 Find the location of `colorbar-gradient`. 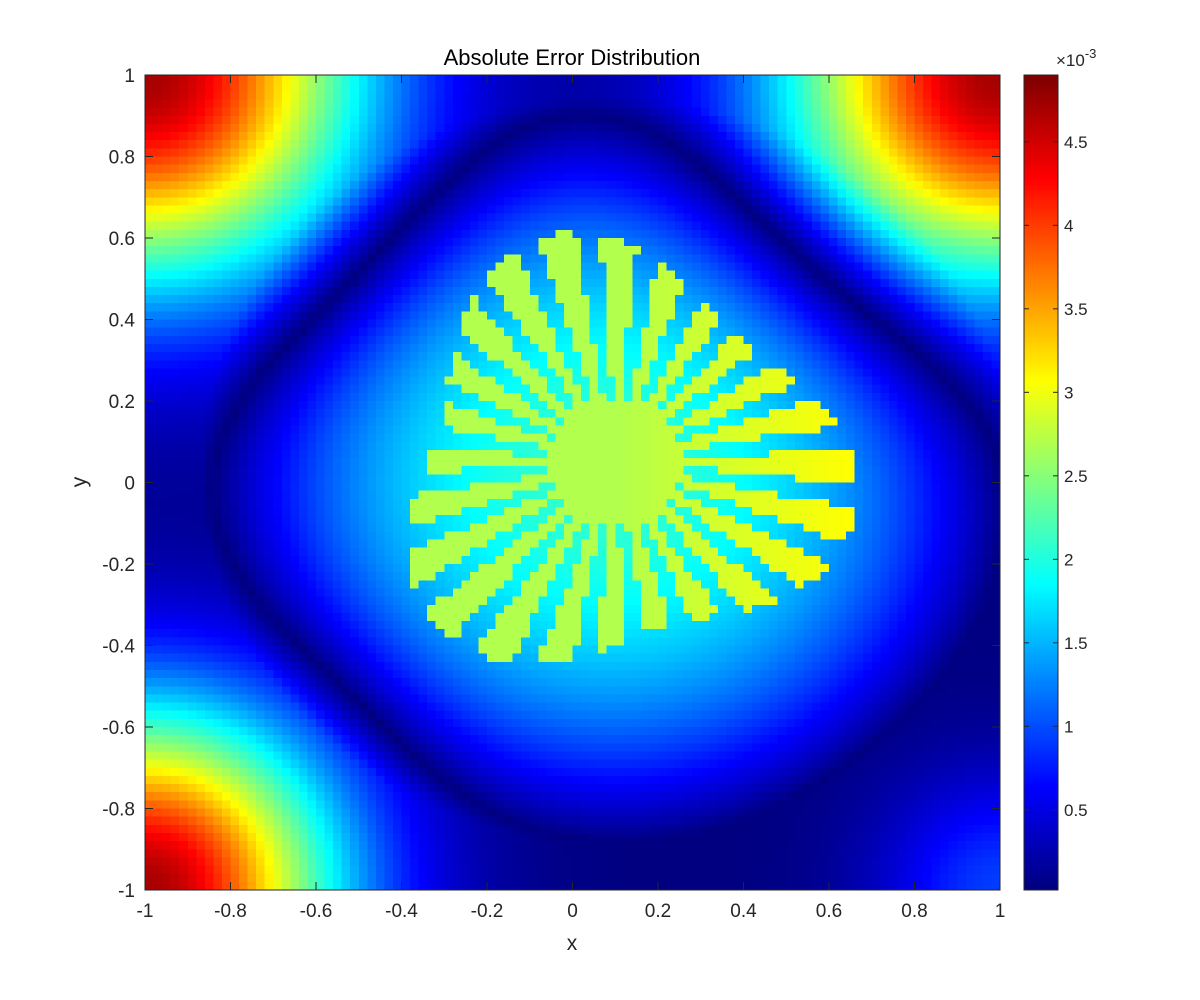

colorbar-gradient is located at coordinates (1041, 482).